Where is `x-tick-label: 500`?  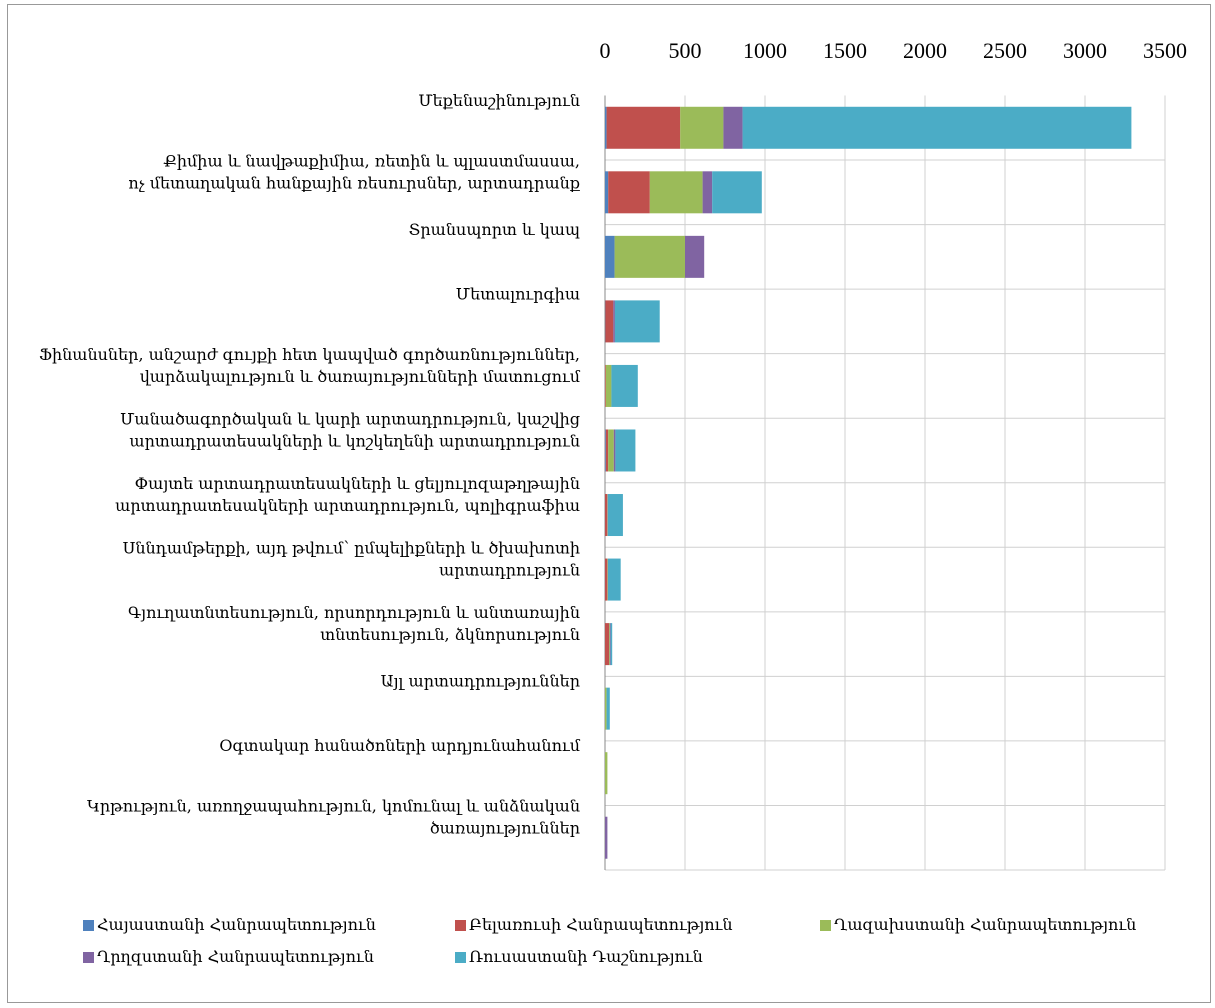
x-tick-label: 500 is located at coordinates (685, 50).